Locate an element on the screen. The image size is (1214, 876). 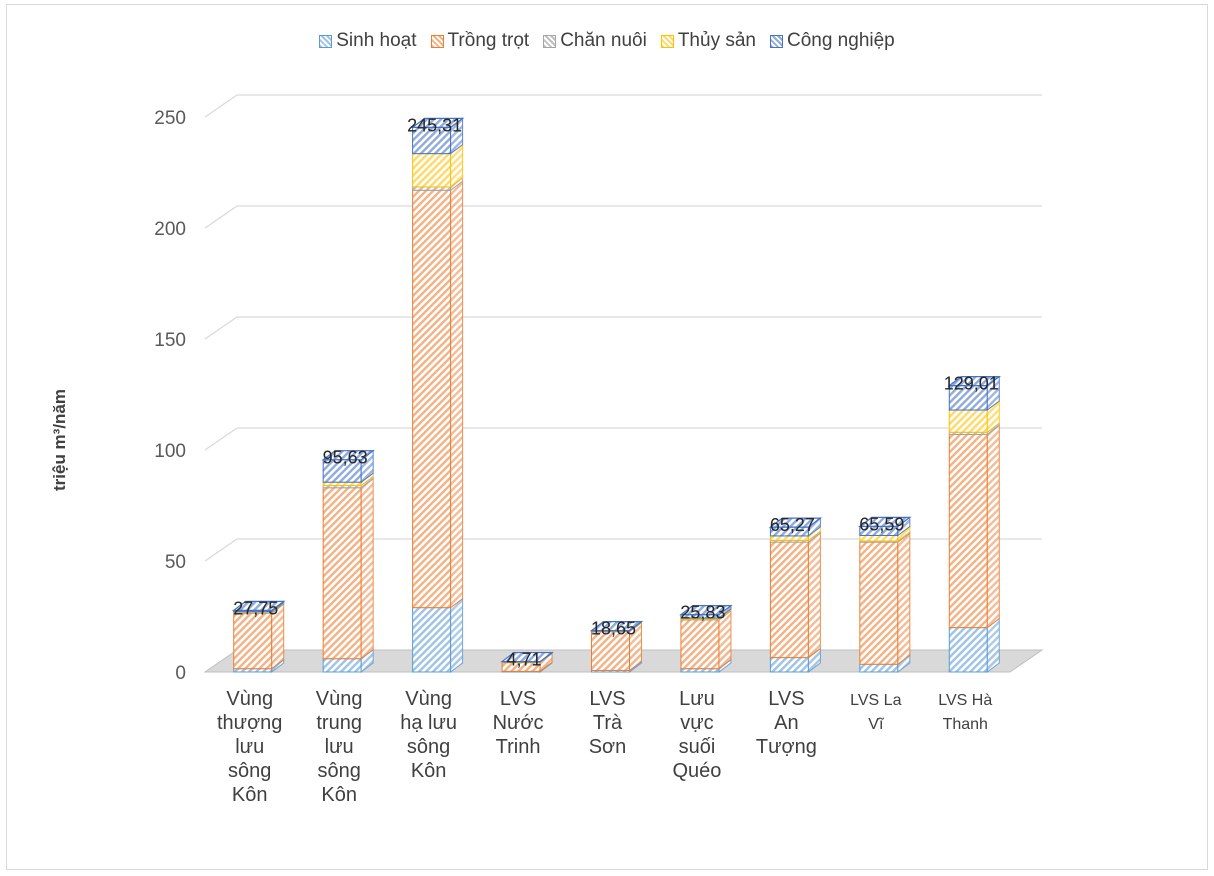
legend-label: Công nghiệp is located at coordinates (840, 40).